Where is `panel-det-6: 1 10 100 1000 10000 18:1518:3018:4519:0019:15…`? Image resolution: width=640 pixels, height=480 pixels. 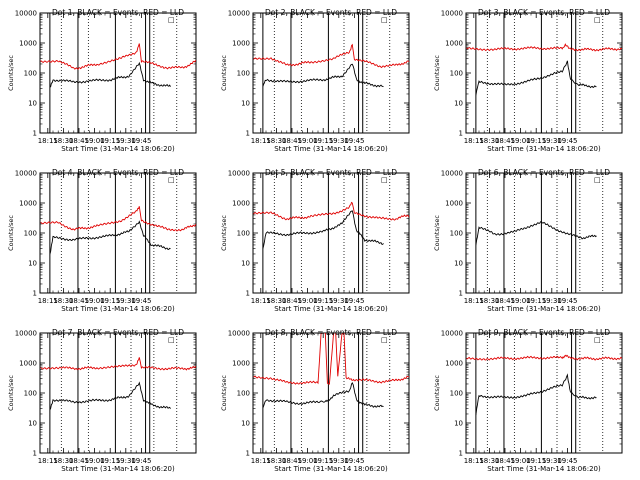
panel-det-6: 1 10 100 1000 10000 18:1518:3018:4519:0019:15… is located at coordinates (528, 240).